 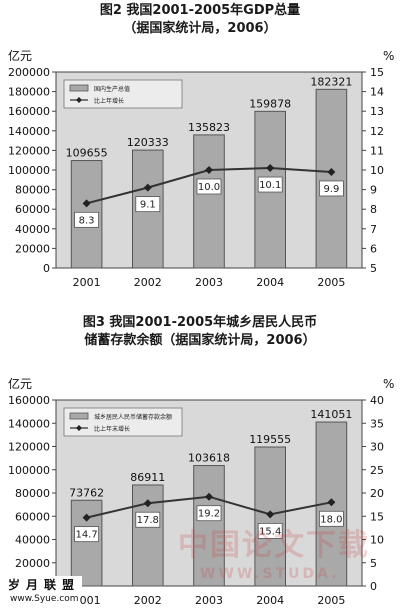 What do you see at coordinates (377, 92) in the screenshot?
I see `y2-tick-label: 14` at bounding box center [377, 92].